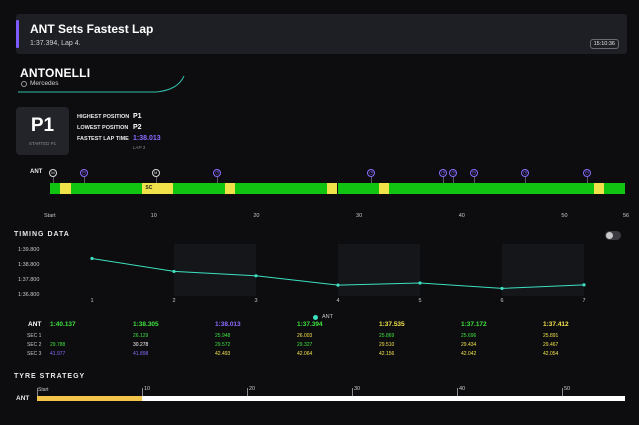 This screenshot has height=425, width=639. Describe the element at coordinates (34, 336) in the screenshot. I see `sector-label: SEC 1` at that location.